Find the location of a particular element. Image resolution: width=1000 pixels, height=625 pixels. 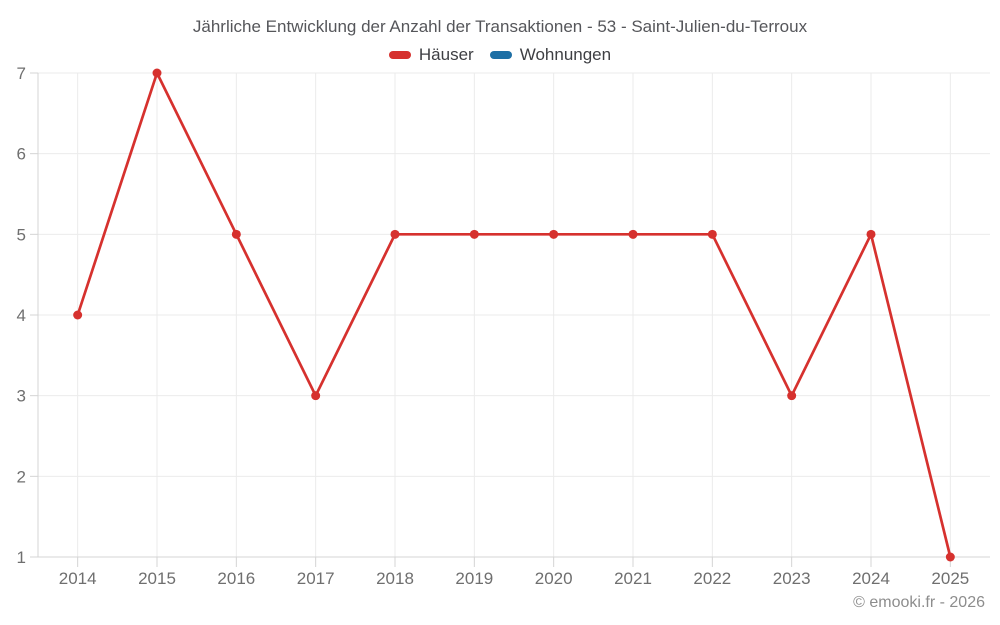

y-axis-label-1: 1 is located at coordinates (21, 557).